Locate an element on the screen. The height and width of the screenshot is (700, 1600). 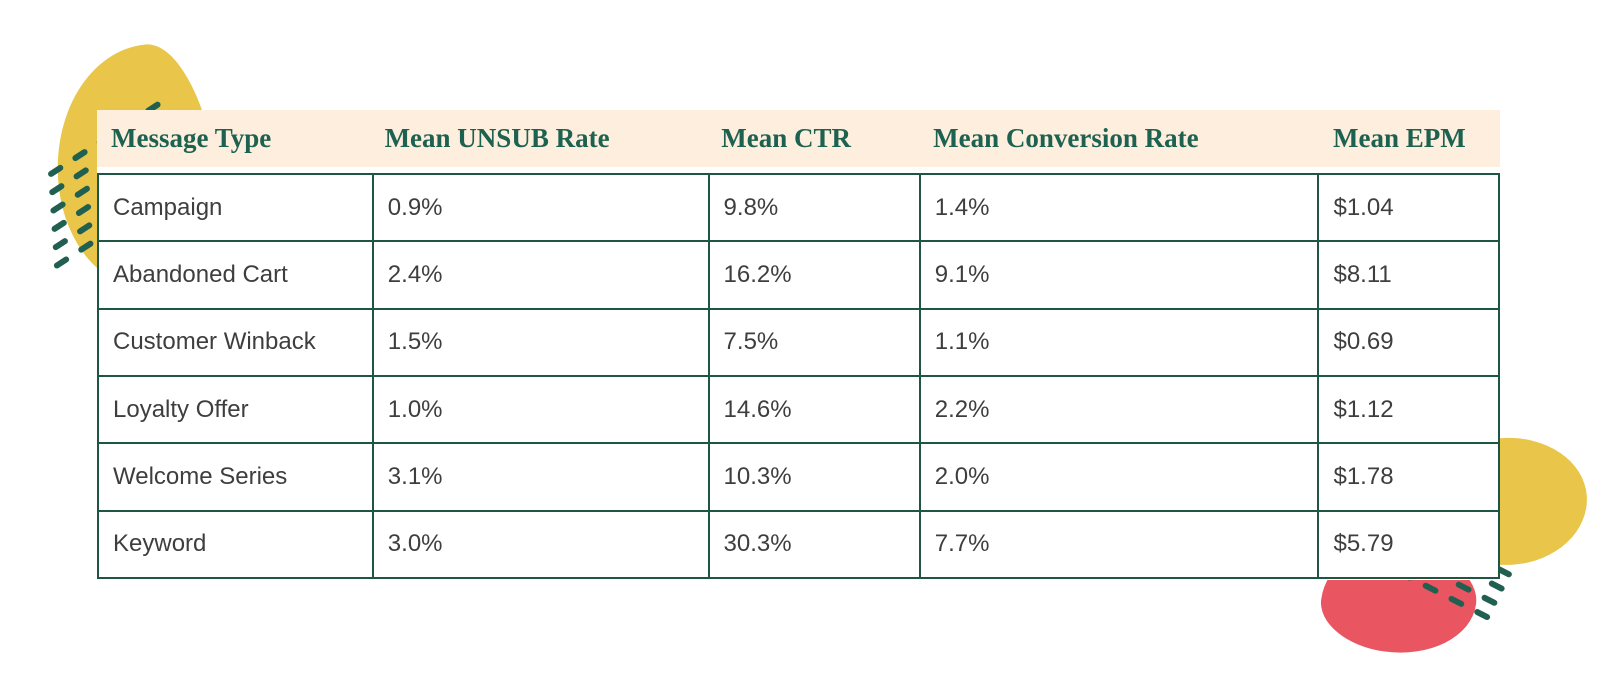
cell-conversion-rate: 2.2% is located at coordinates (1118, 409).